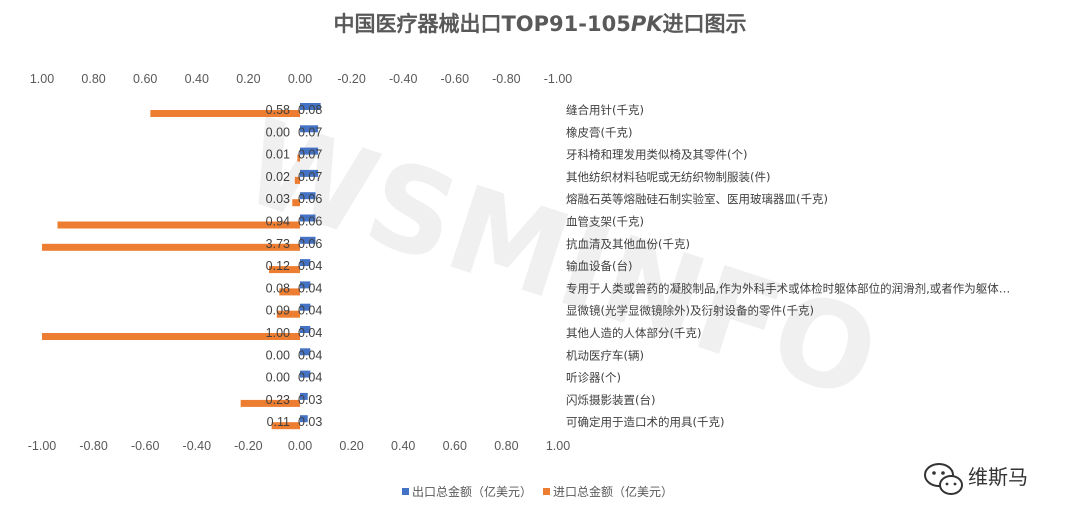 The image size is (1080, 522). What do you see at coordinates (506, 79) in the screenshot?
I see `top-axis-tick-label: -0.80` at bounding box center [506, 79].